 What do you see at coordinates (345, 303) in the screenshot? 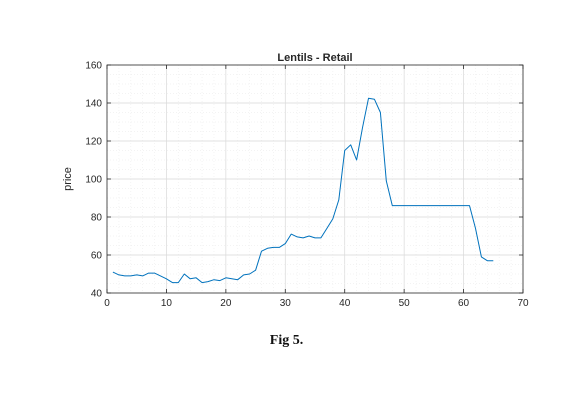
I see `x-tick-label: 40` at bounding box center [345, 303].